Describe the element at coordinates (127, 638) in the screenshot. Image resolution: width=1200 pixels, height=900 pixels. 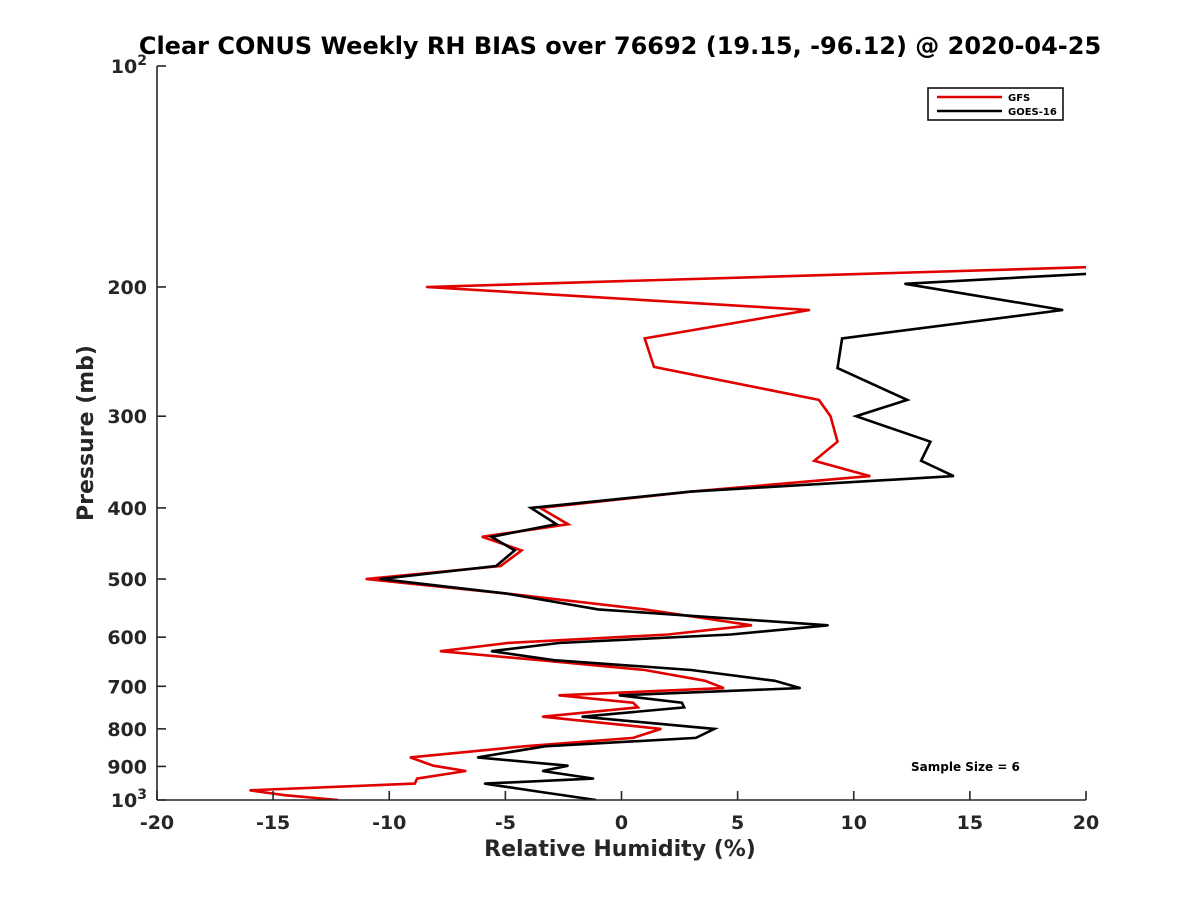
I see `y-tick-label: 600` at that location.